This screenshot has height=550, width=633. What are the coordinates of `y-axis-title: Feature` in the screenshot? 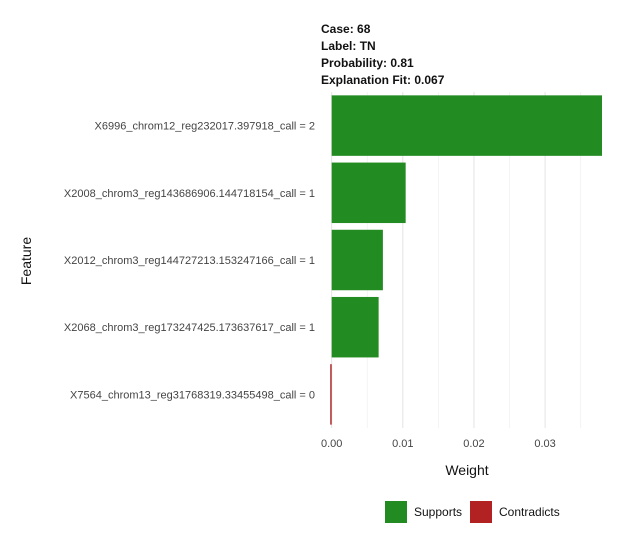 It's located at (26, 261).